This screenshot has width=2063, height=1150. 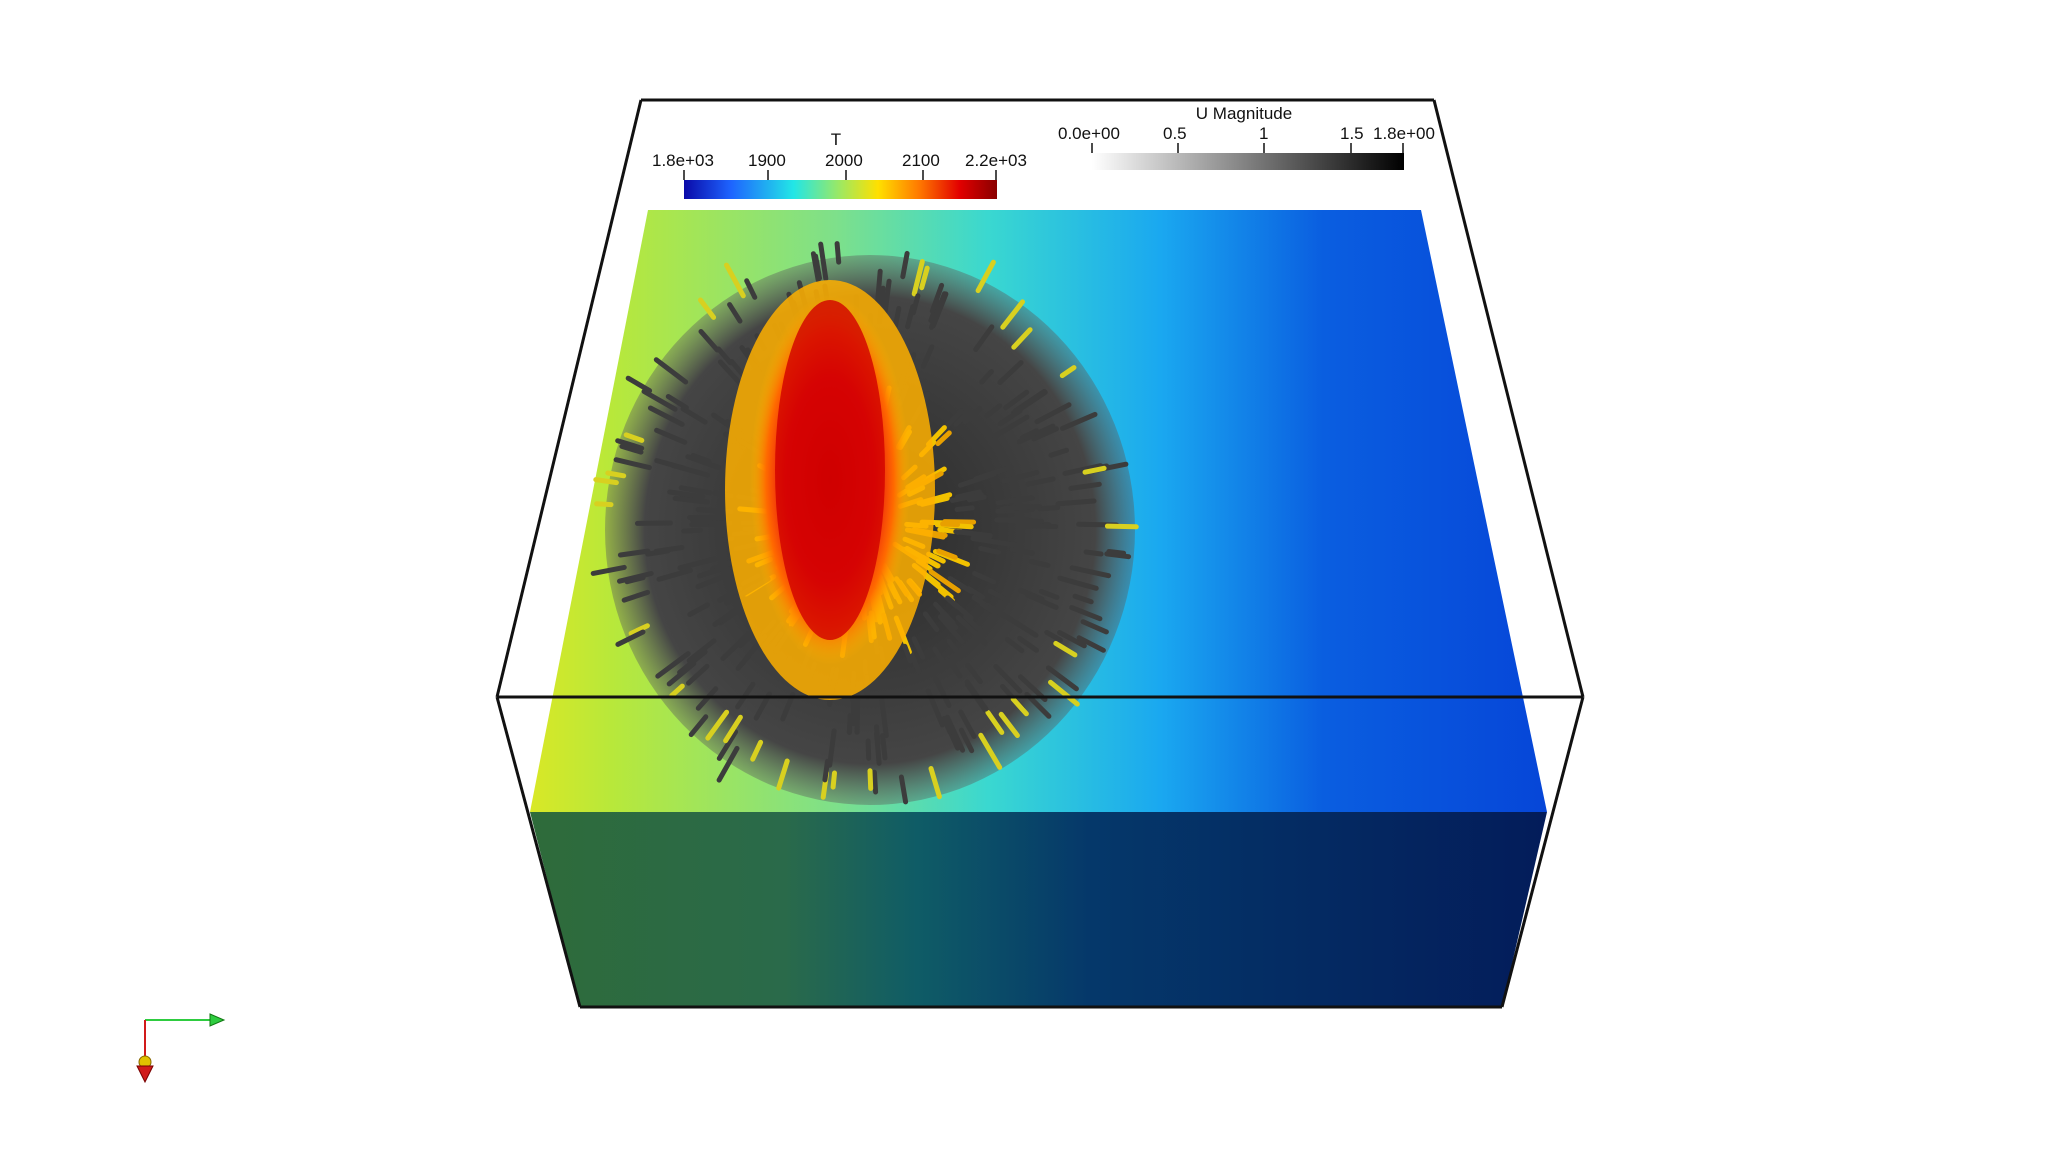 What do you see at coordinates (840, 189) in the screenshot?
I see `temperature-colorbar-gradient` at bounding box center [840, 189].